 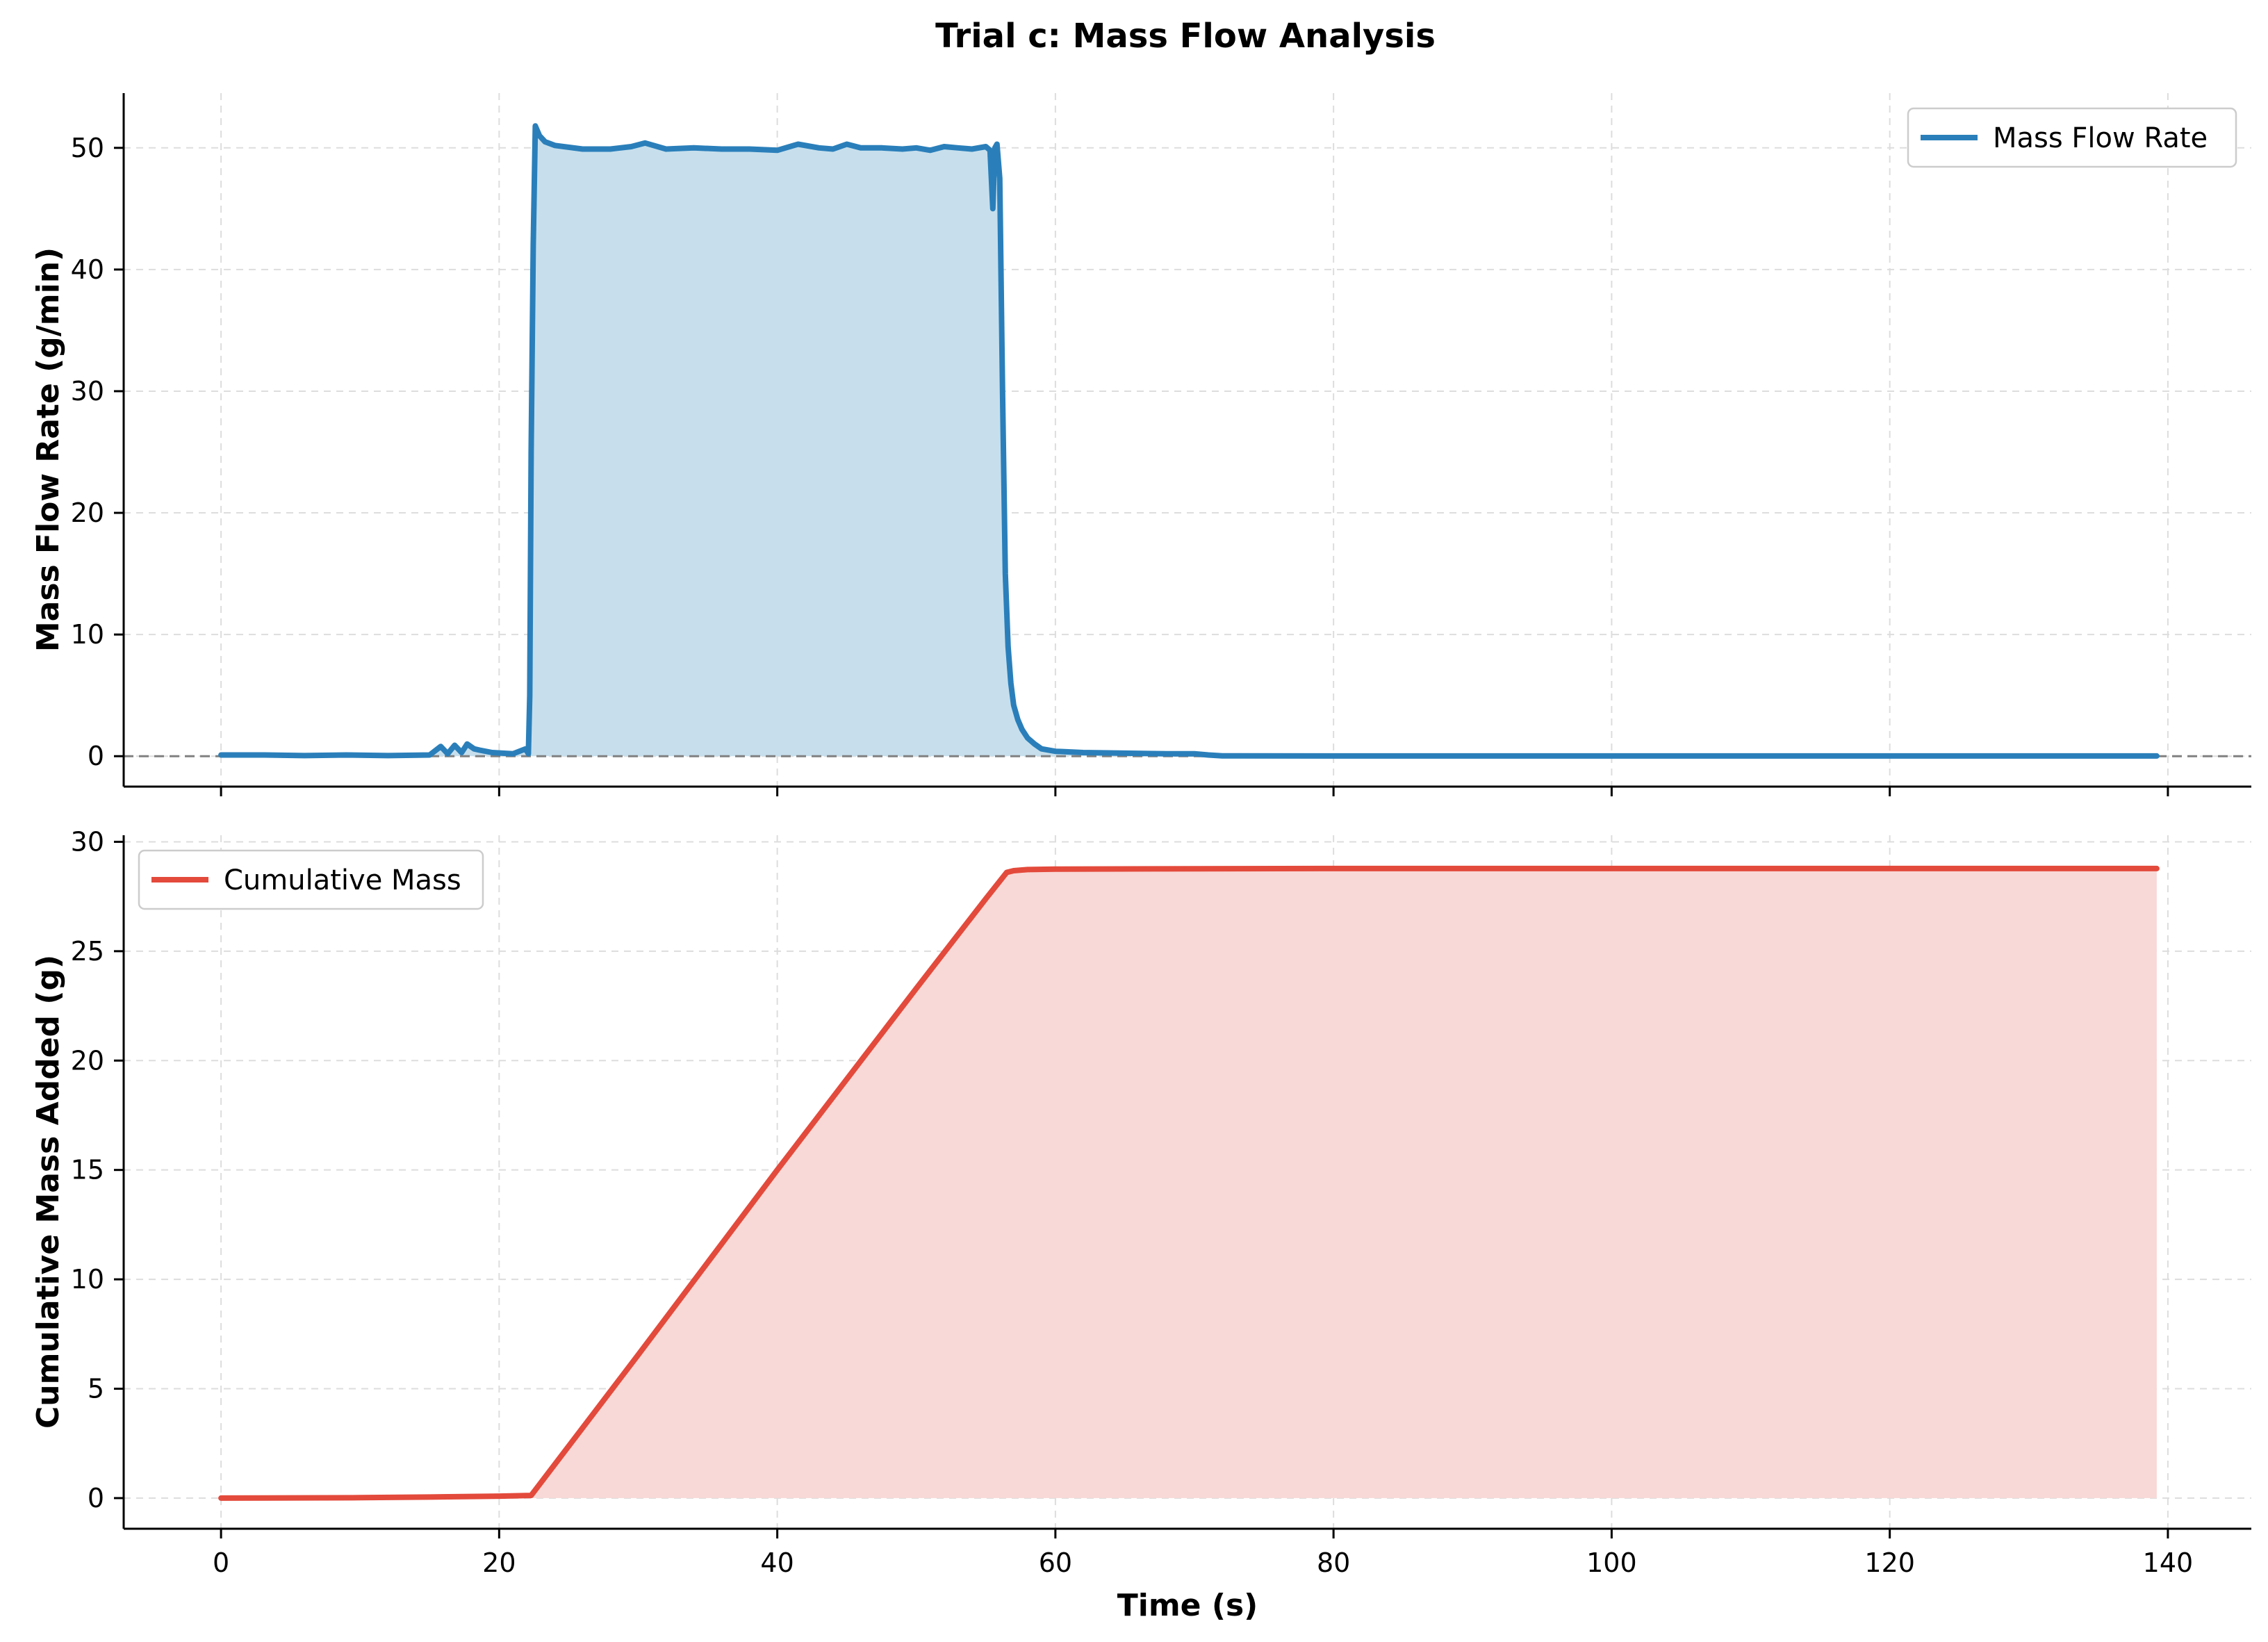 I want to click on mass-legend-box, so click(x=311, y=879).